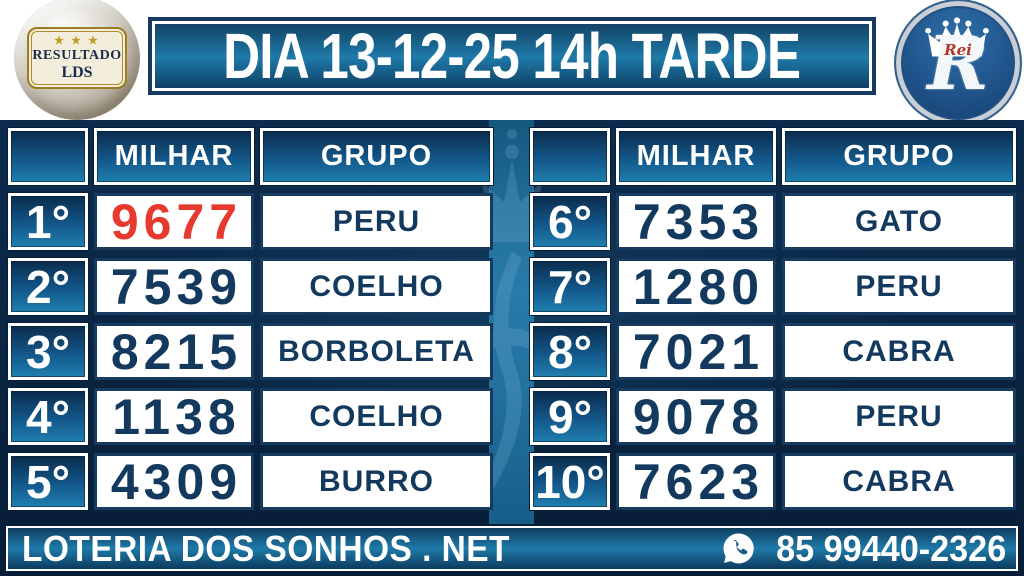 This screenshot has width=1024, height=576. I want to click on crown-icon, so click(957, 37).